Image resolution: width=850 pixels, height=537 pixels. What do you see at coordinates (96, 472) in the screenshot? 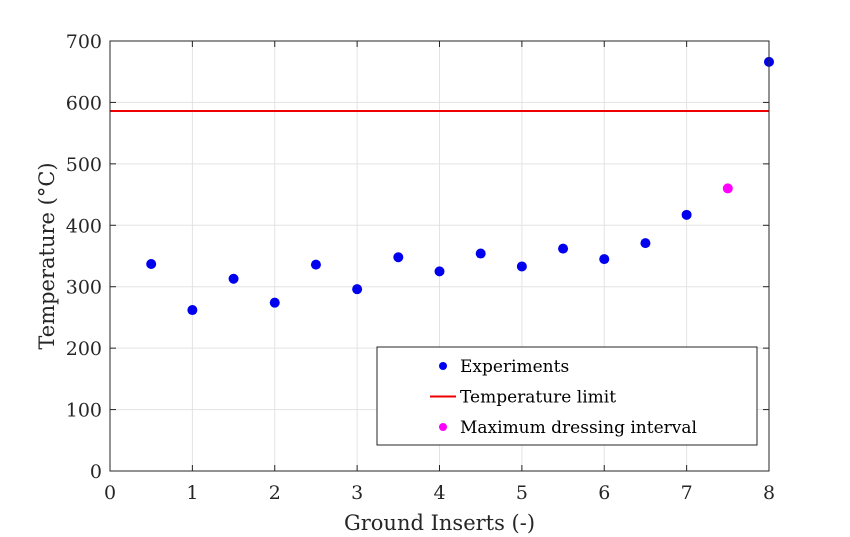
I see `y-tick-label: 0` at bounding box center [96, 472].